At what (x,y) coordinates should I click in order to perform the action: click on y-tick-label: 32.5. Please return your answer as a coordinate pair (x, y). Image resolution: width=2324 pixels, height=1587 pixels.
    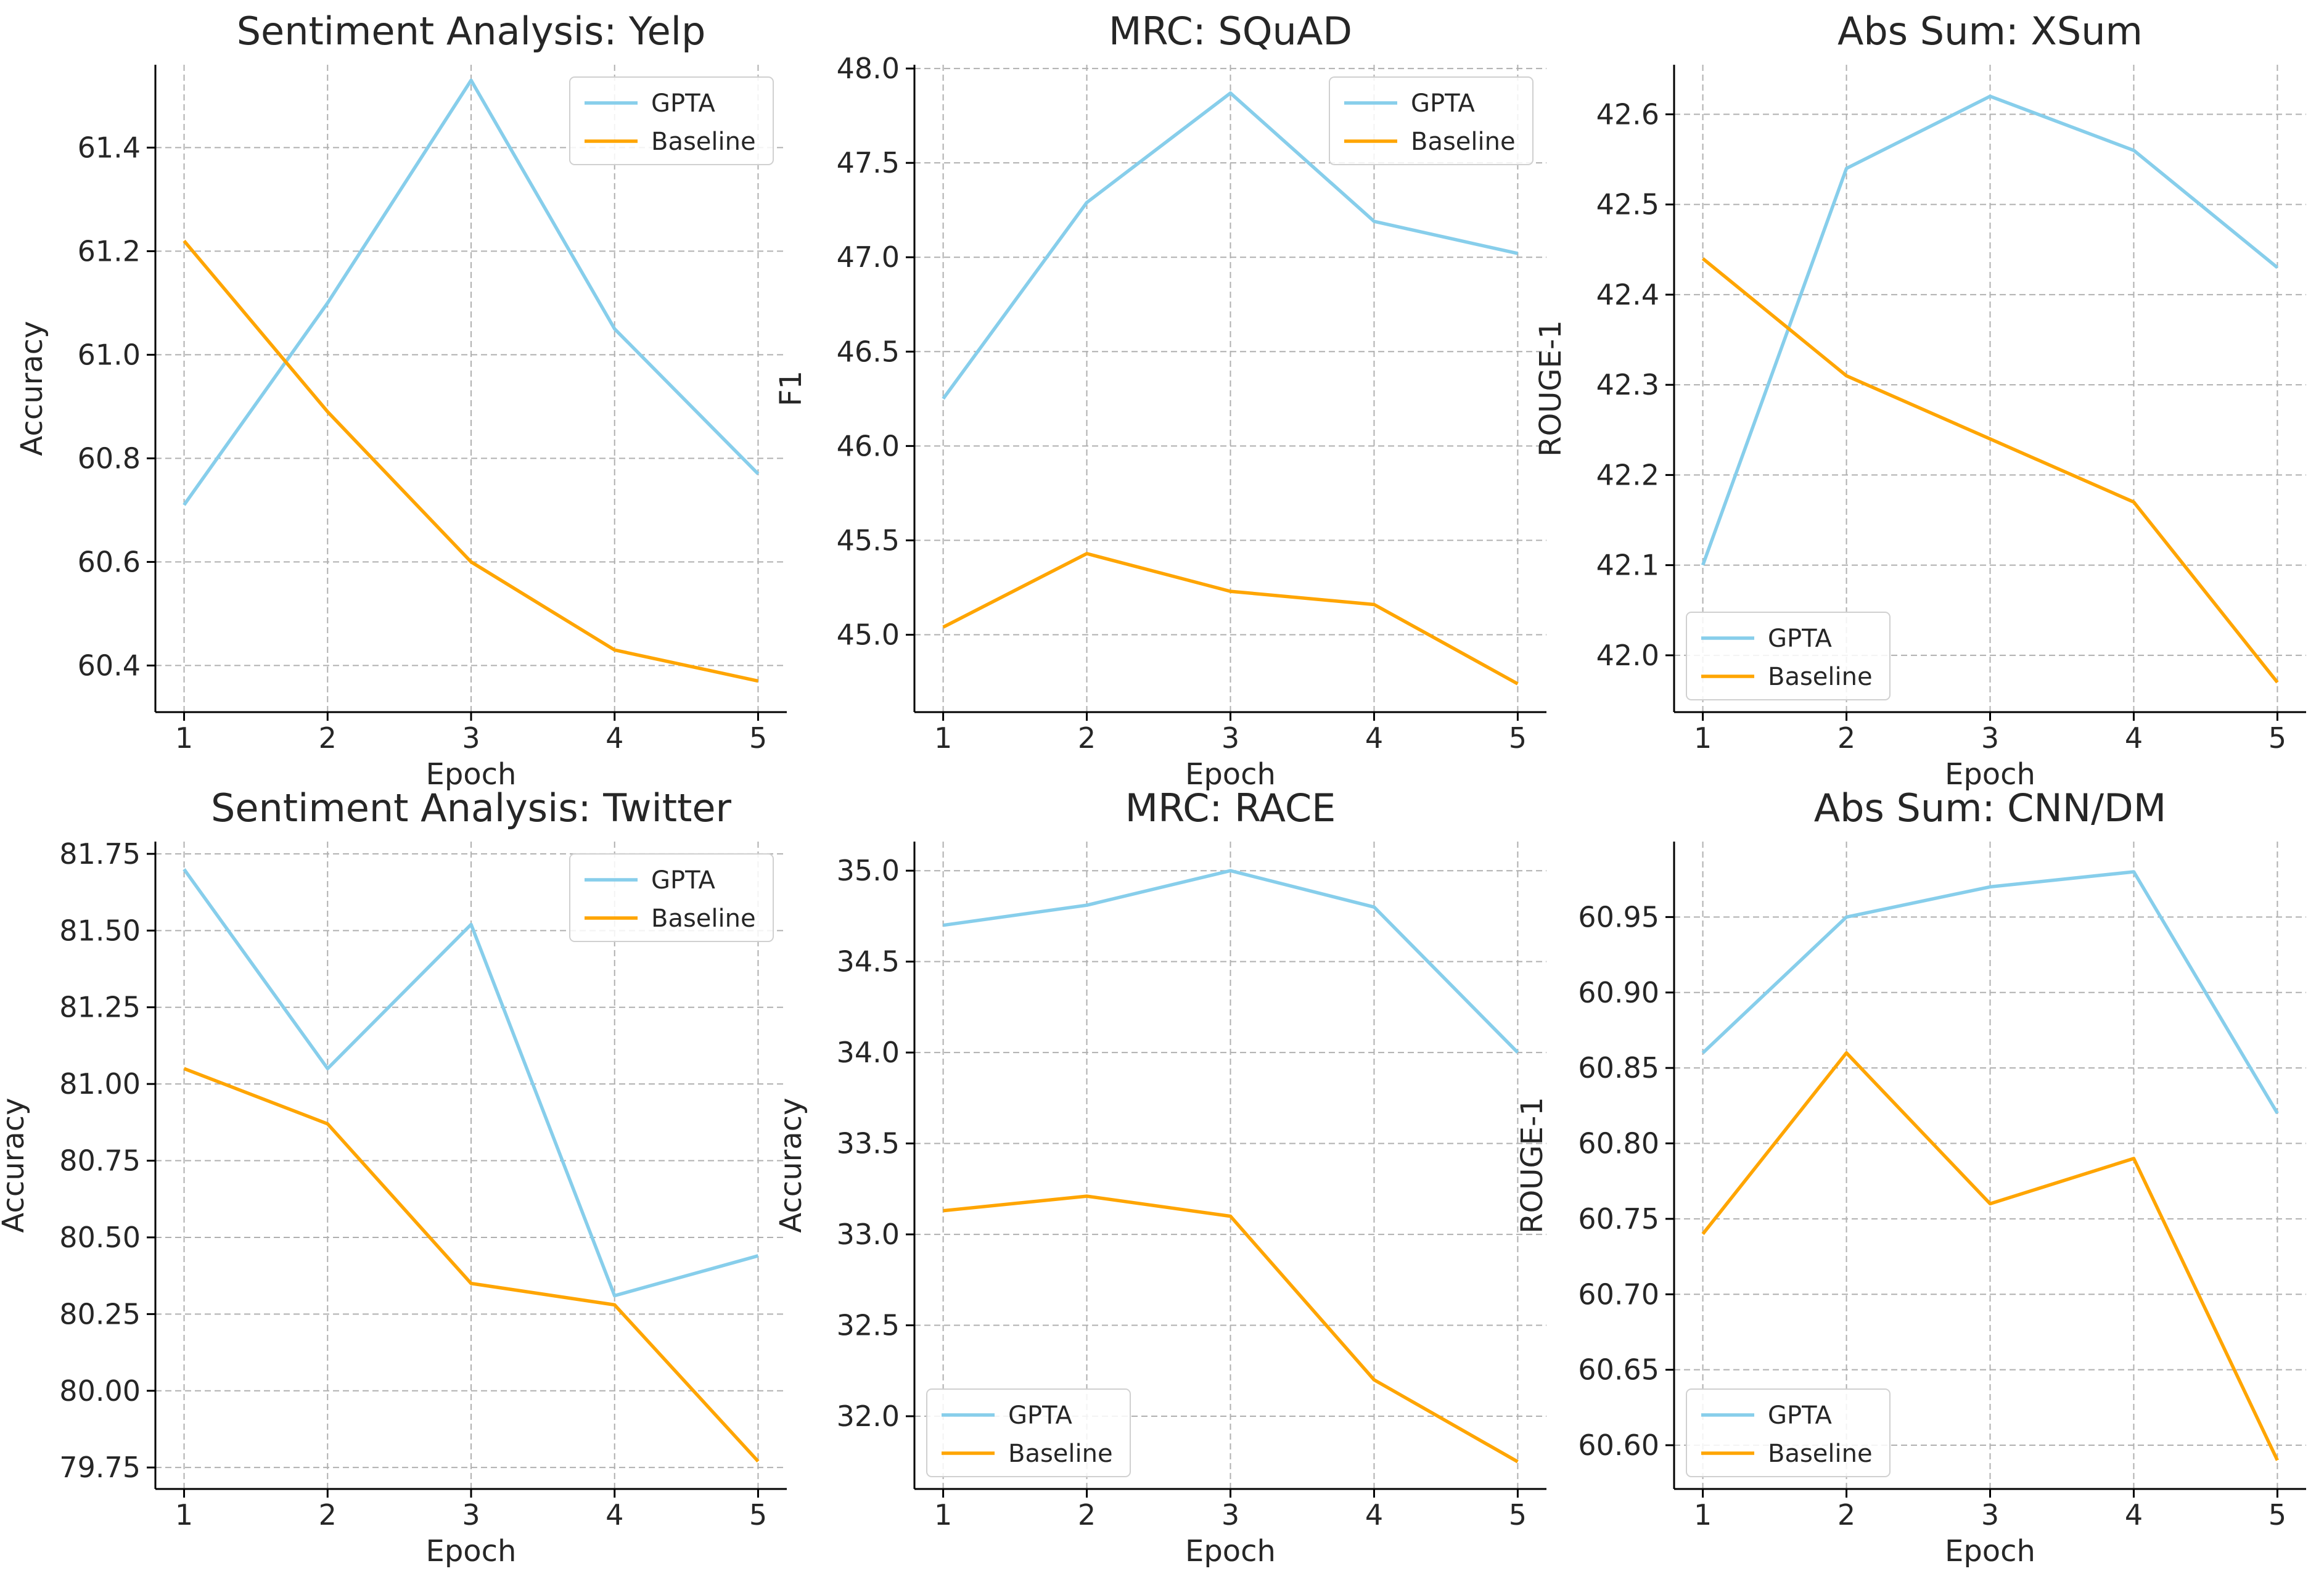
    Looking at the image, I should click on (868, 1325).